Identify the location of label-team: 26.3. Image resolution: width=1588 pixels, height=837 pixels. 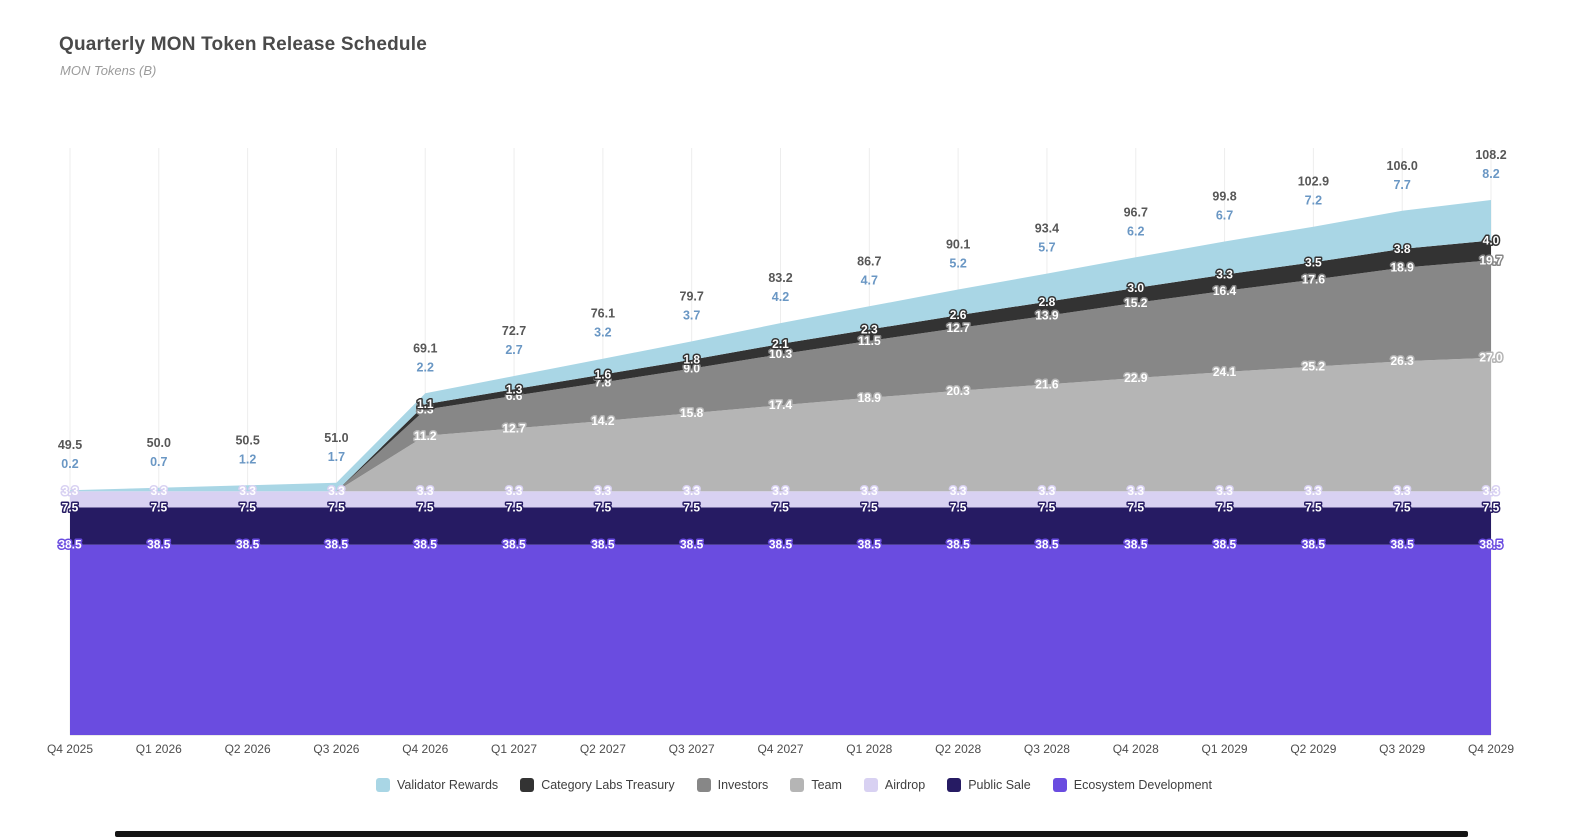
(1403, 361).